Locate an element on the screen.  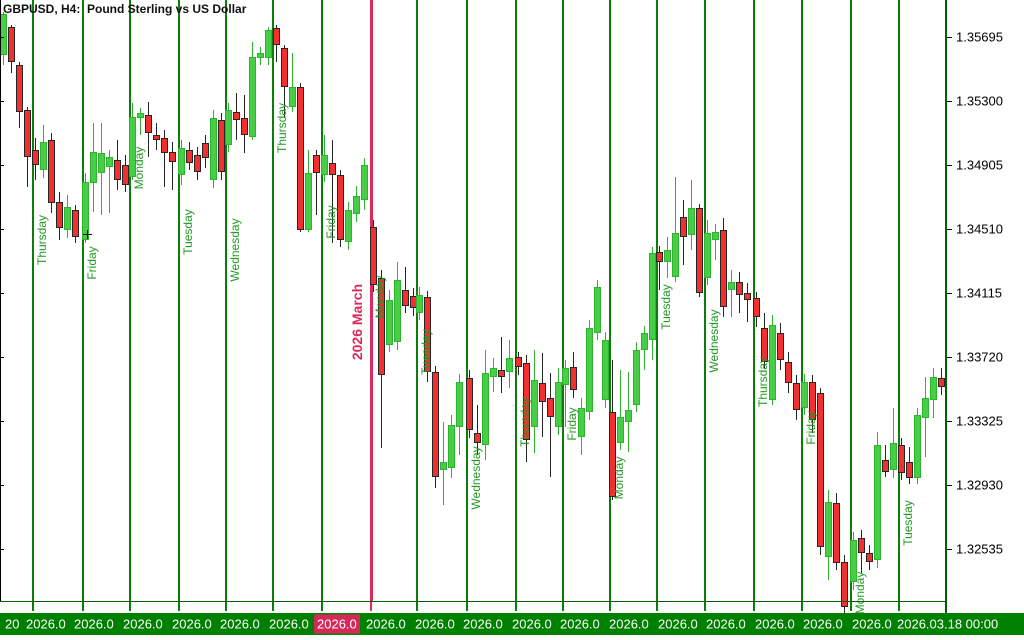
time-axis-border is located at coordinates (473, 601).